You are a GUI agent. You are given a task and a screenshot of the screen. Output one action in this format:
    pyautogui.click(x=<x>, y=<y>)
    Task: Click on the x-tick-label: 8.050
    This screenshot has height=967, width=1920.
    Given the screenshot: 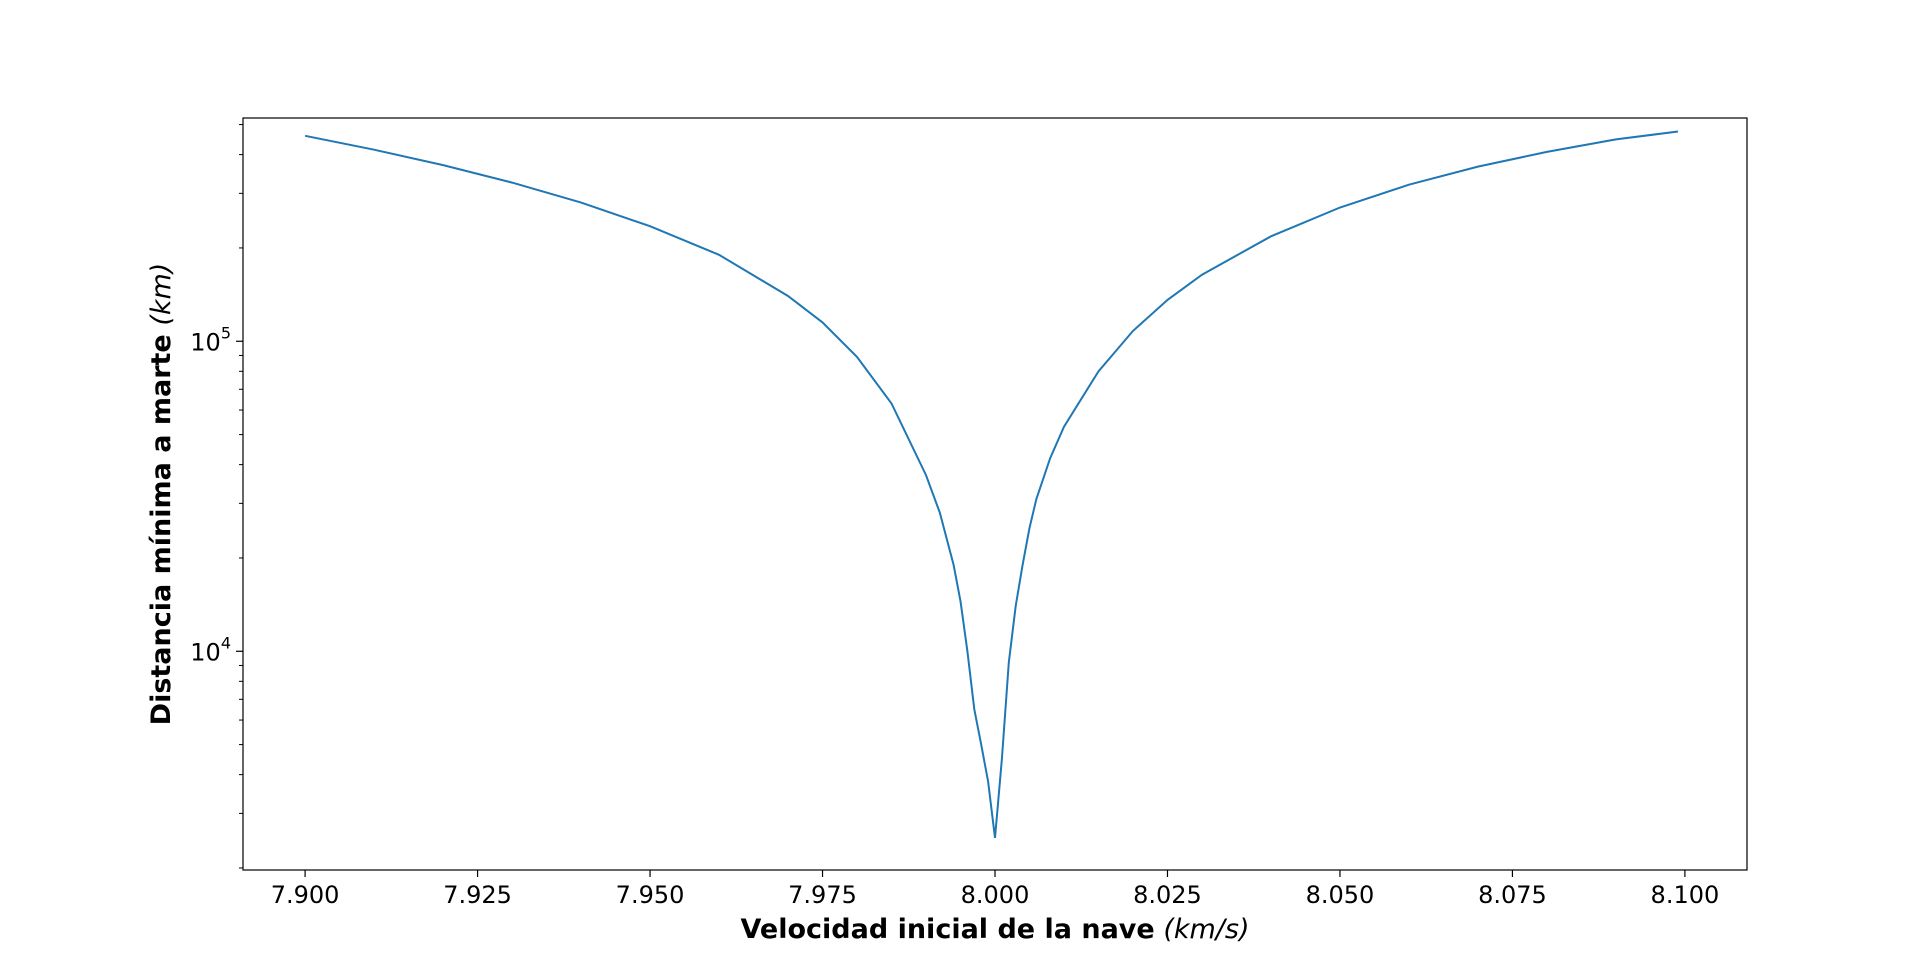 What is the action you would take?
    pyautogui.click(x=1340, y=895)
    